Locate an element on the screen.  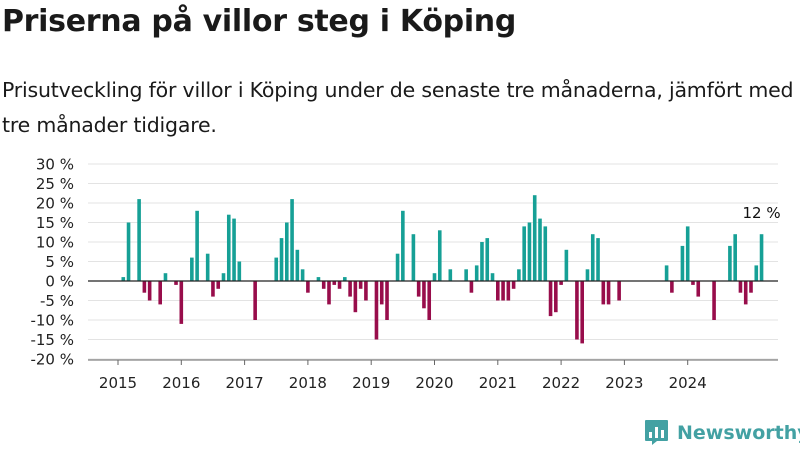
y-tick-label: -15 % is located at coordinates (52, 340).